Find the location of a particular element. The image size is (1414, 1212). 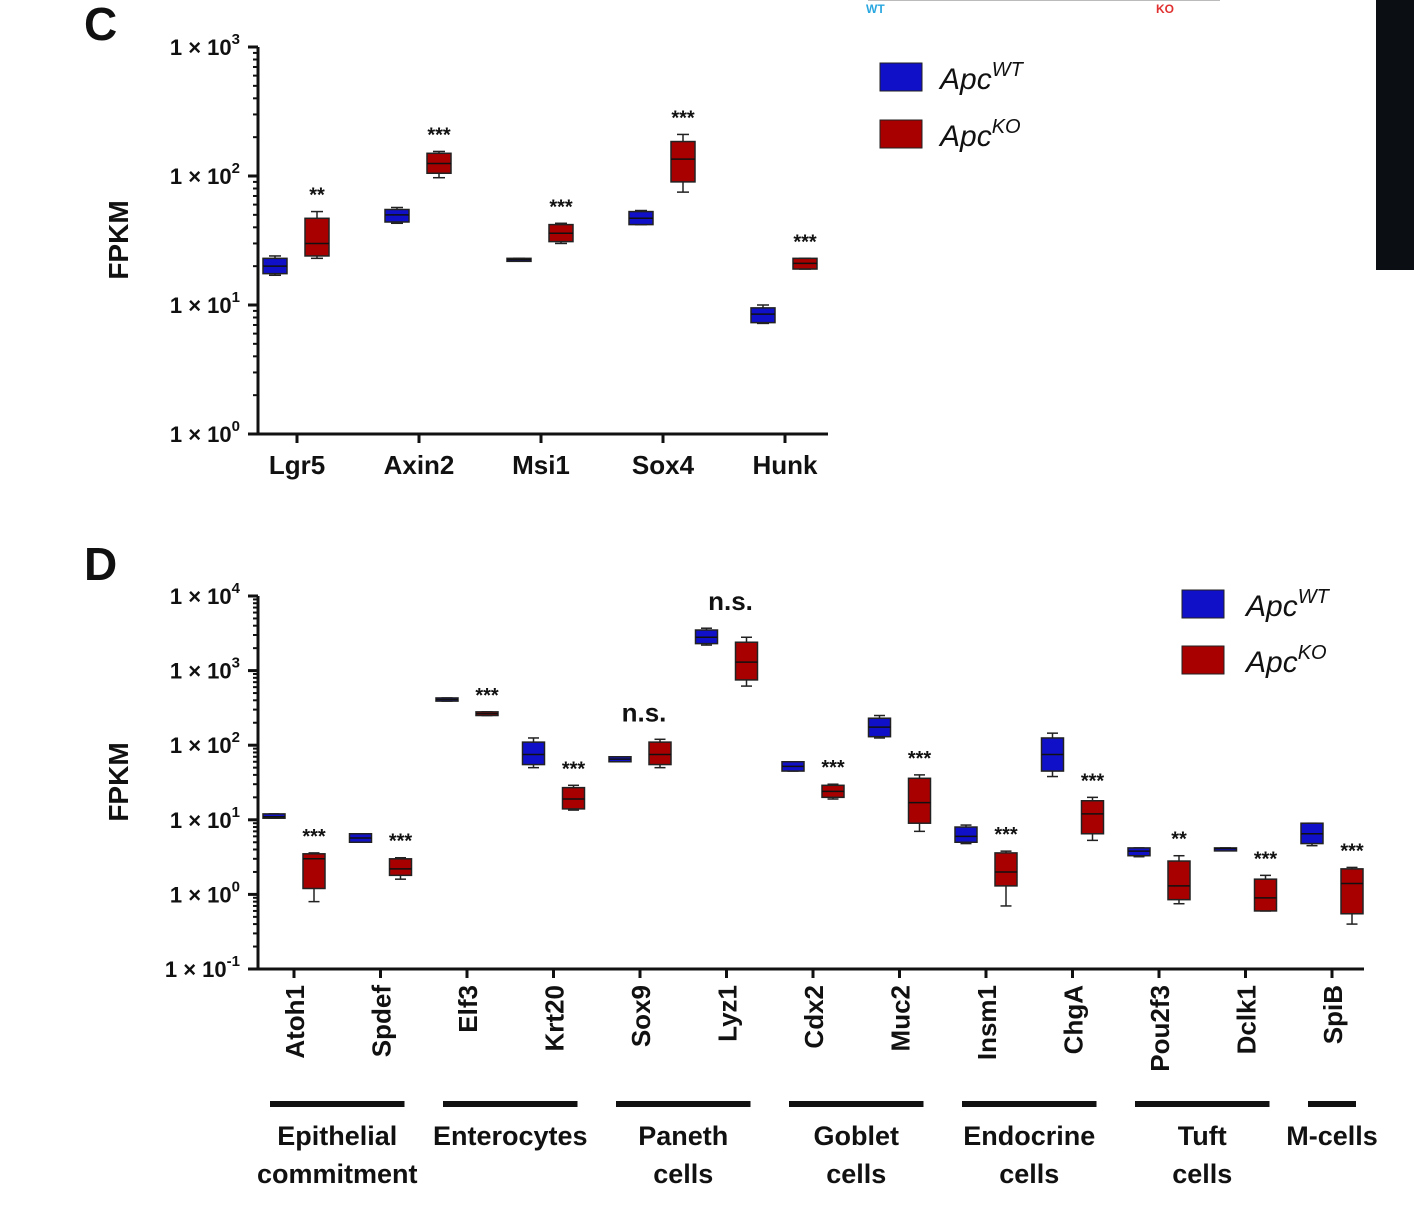

top-wt-label: WT is located at coordinates (875, 9).